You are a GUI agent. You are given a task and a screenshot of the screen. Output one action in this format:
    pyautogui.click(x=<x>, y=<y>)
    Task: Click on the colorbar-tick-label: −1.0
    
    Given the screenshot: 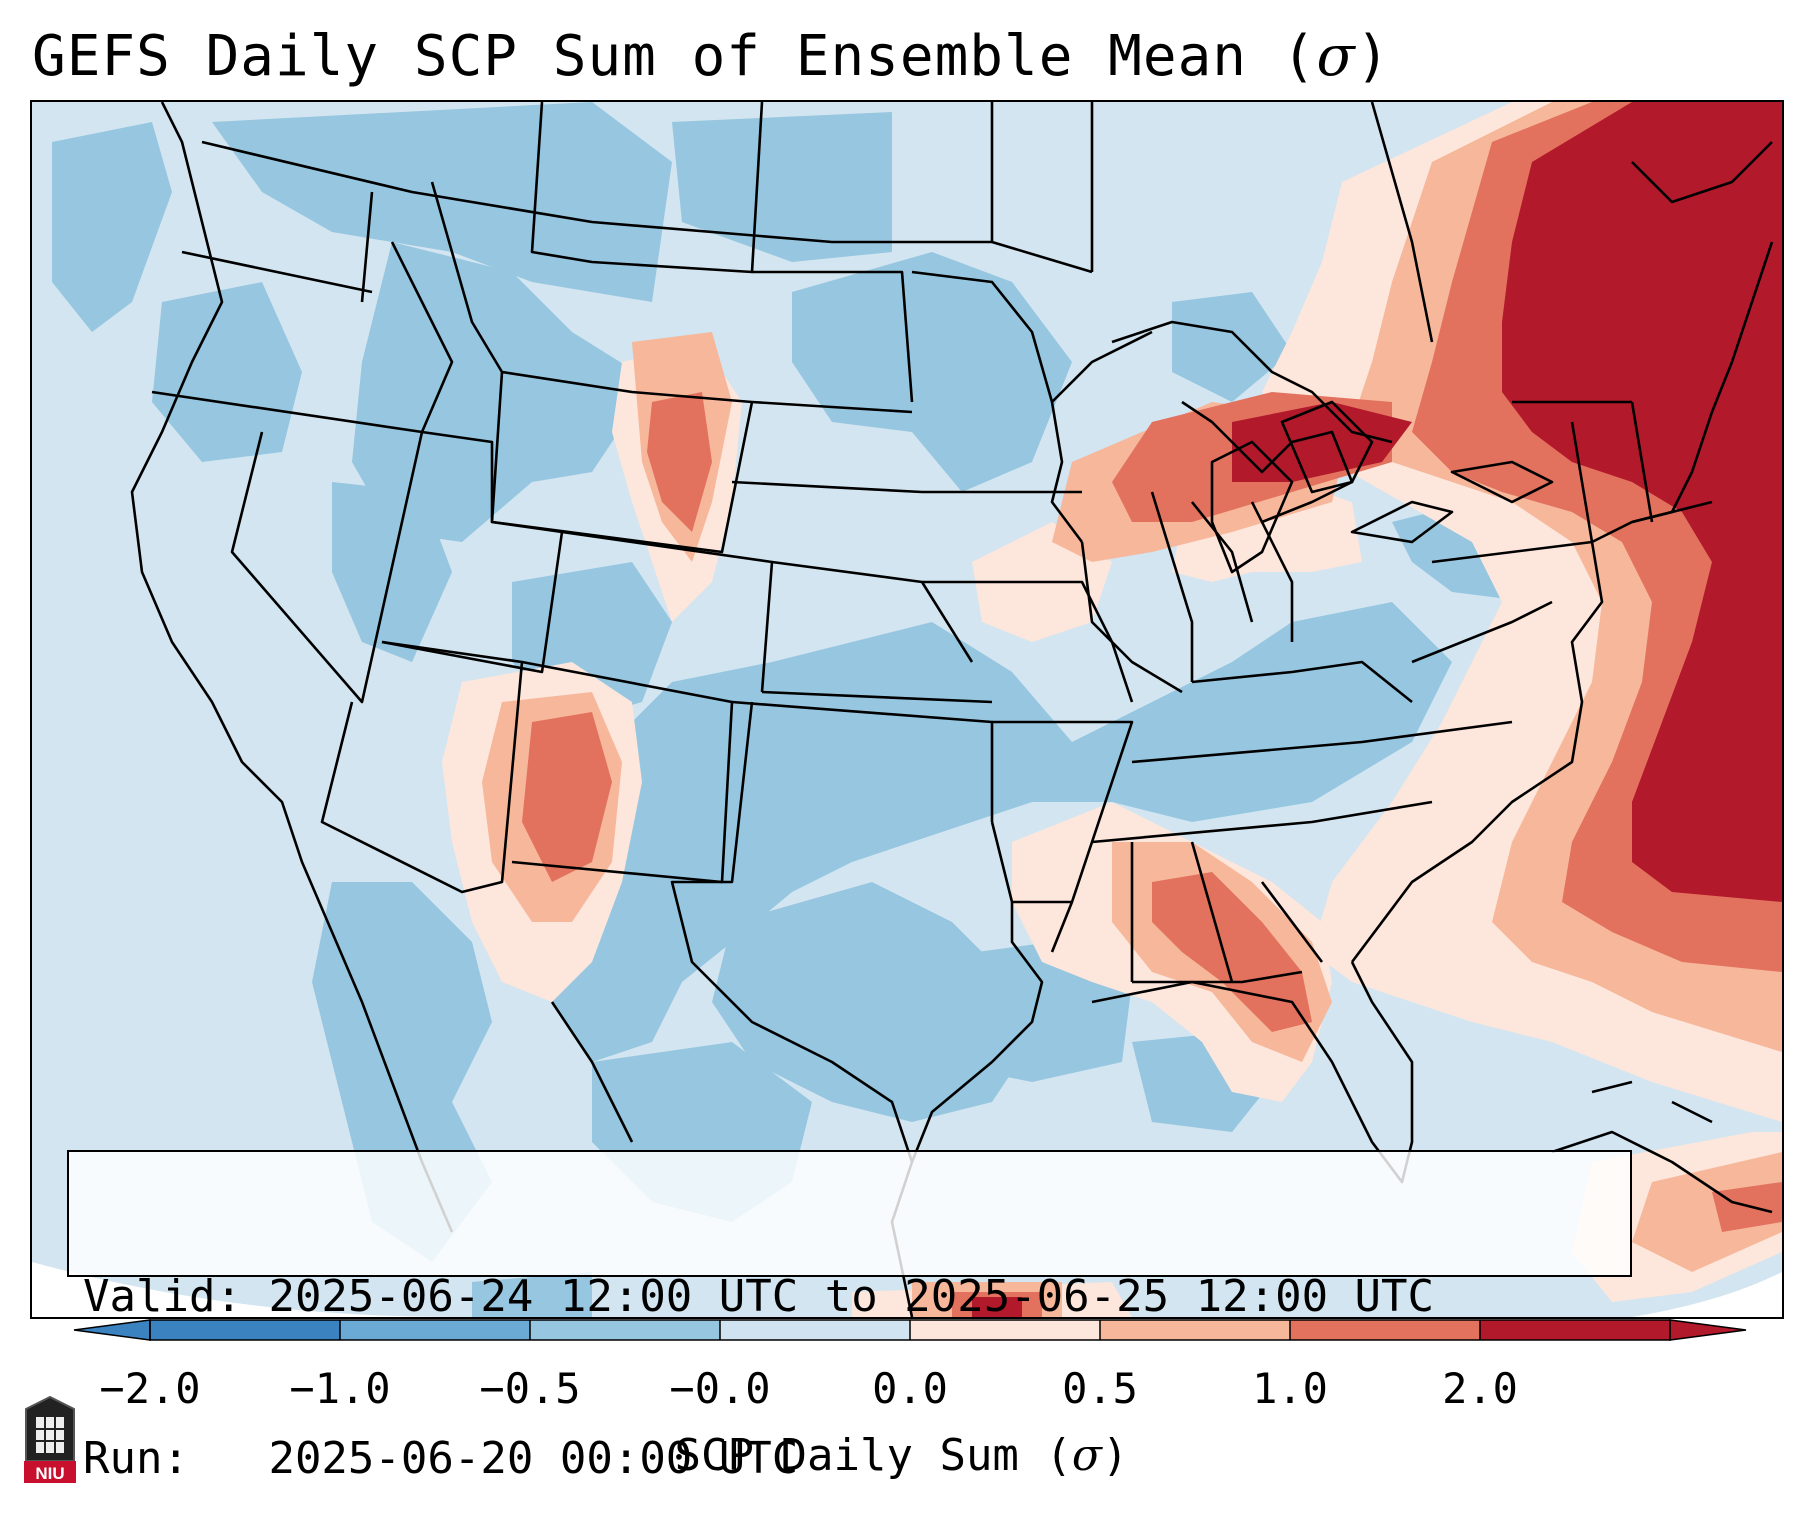 What is the action you would take?
    pyautogui.click(x=340, y=1388)
    